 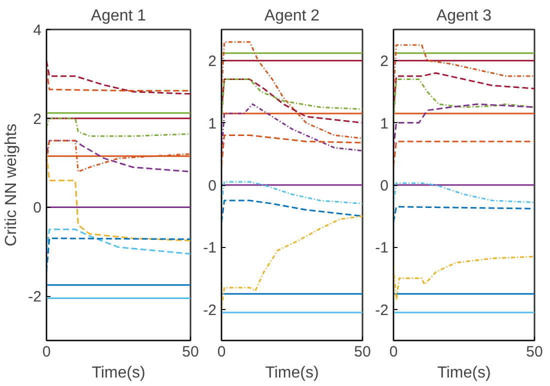 I want to click on y-axis-title: Critic NN weights, so click(x=11, y=185).